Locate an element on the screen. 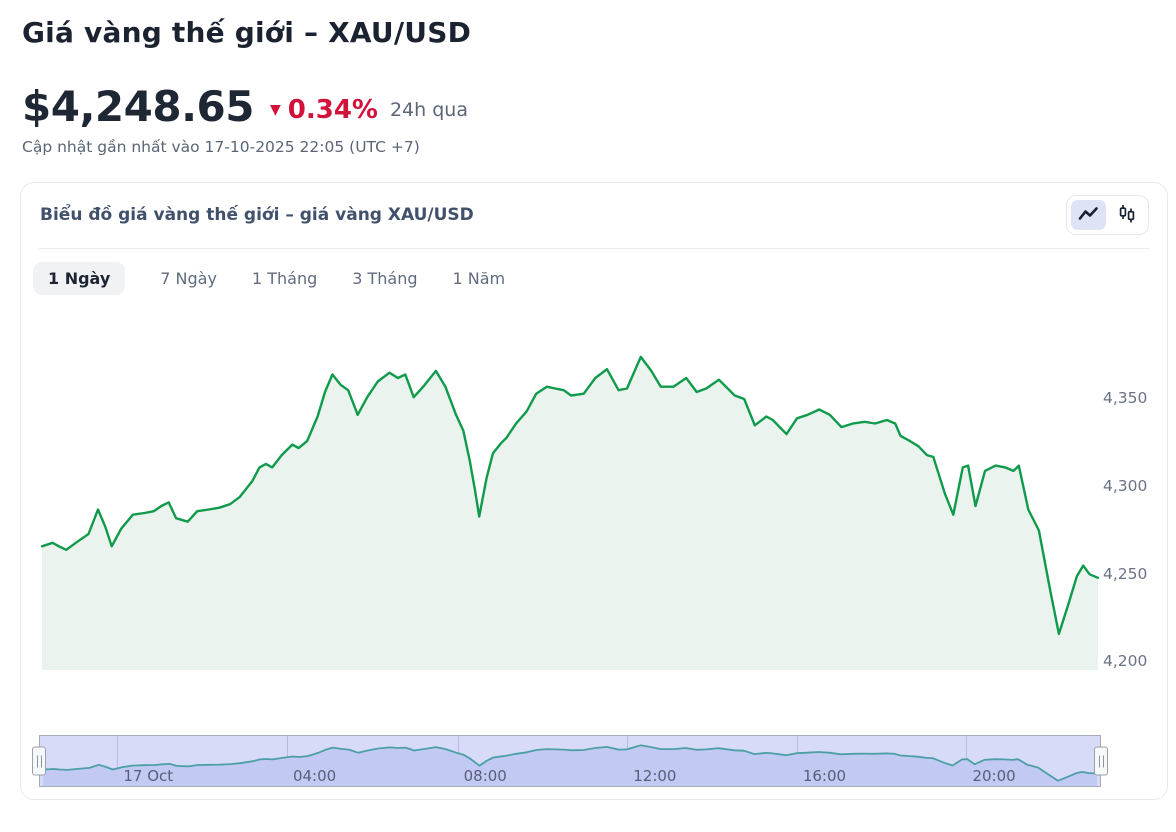 Image resolution: width=1176 pixels, height=832 pixels. line-chart-icon is located at coordinates (1088, 215).